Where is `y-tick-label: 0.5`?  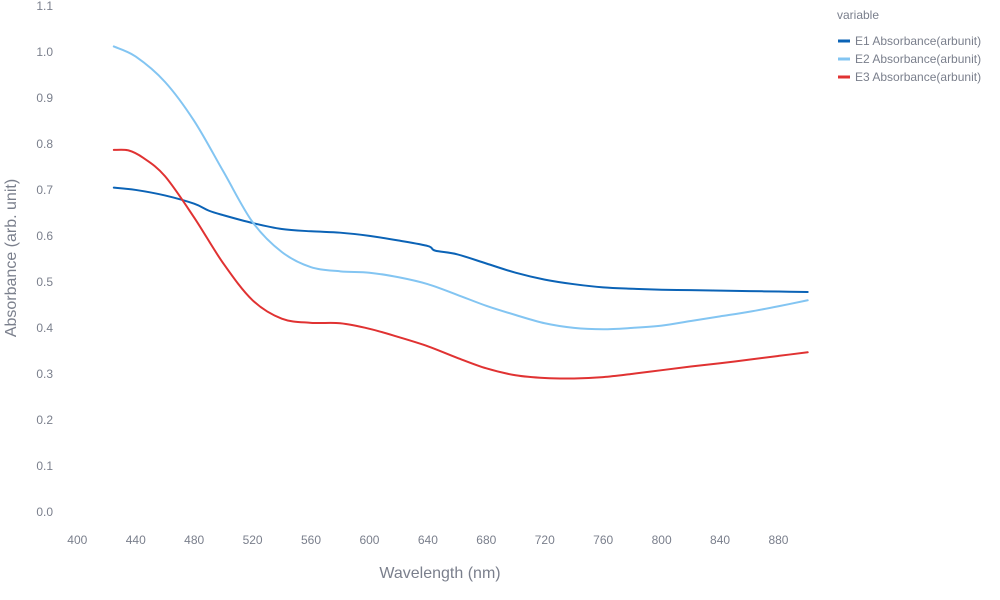 y-tick-label: 0.5 is located at coordinates (44, 282).